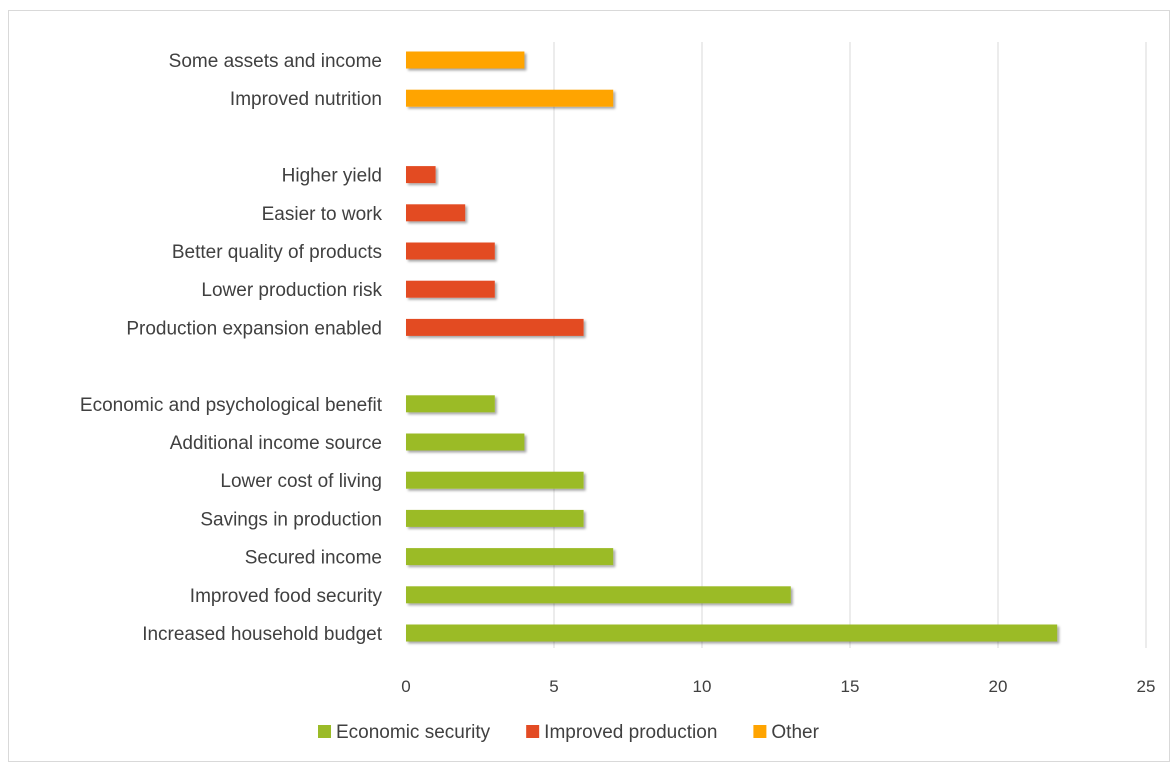 Image resolution: width=1176 pixels, height=769 pixels. Describe the element at coordinates (306, 99) in the screenshot. I see `category-label: Improved nutrition` at that location.